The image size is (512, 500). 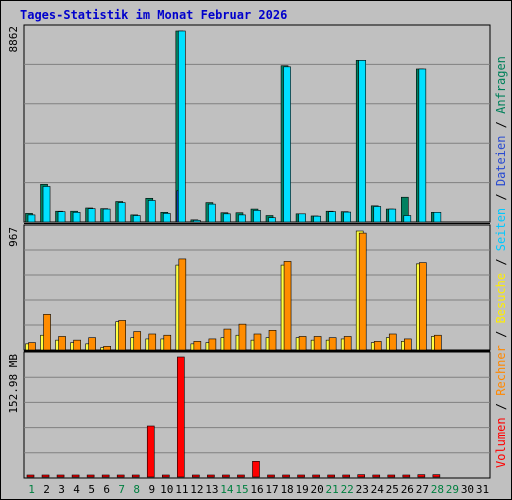 I want to click on x-tick-label-day-27: 27, so click(x=422, y=489).